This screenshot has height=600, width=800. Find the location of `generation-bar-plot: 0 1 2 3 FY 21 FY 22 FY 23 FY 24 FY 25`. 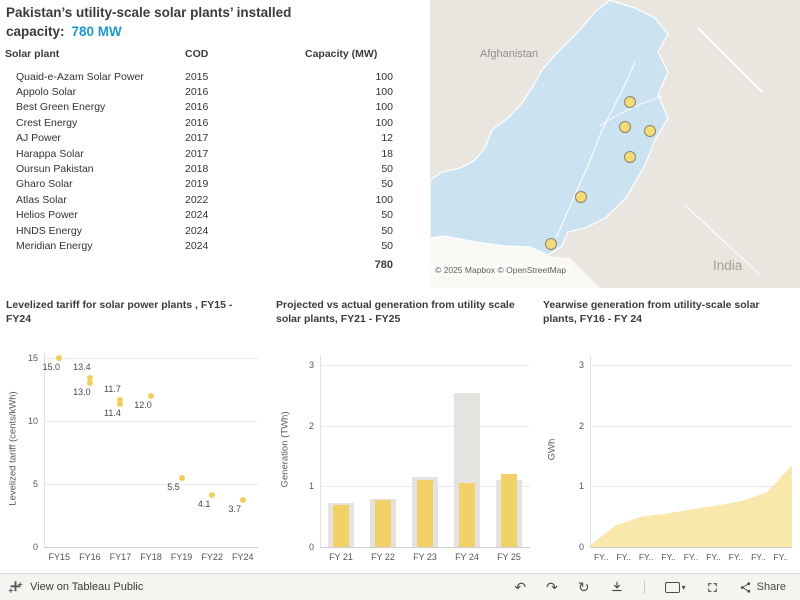

generation-bar-plot: 0 1 2 3 FY 21 FY 22 FY 23 FY 24 FY 25 is located at coordinates (419, 458).